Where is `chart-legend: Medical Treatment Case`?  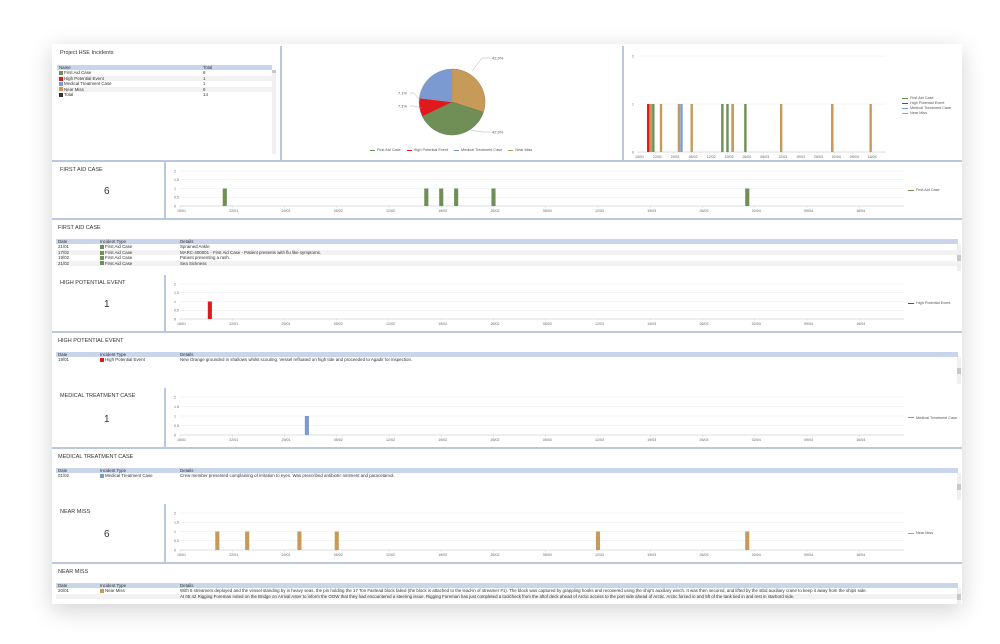
chart-legend: Medical Treatment Case is located at coordinates (932, 418).